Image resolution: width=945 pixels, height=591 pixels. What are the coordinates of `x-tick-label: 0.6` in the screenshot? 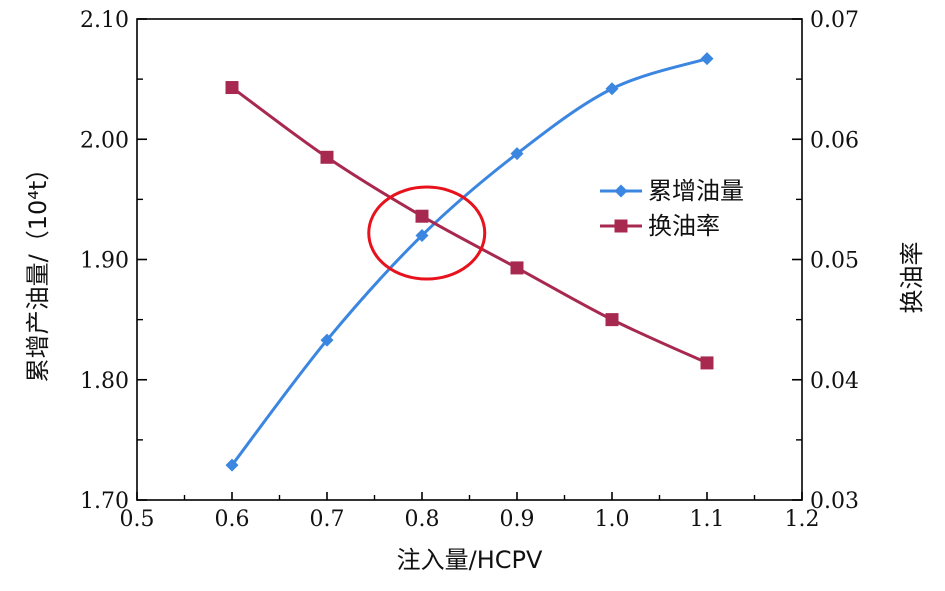 It's located at (232, 519).